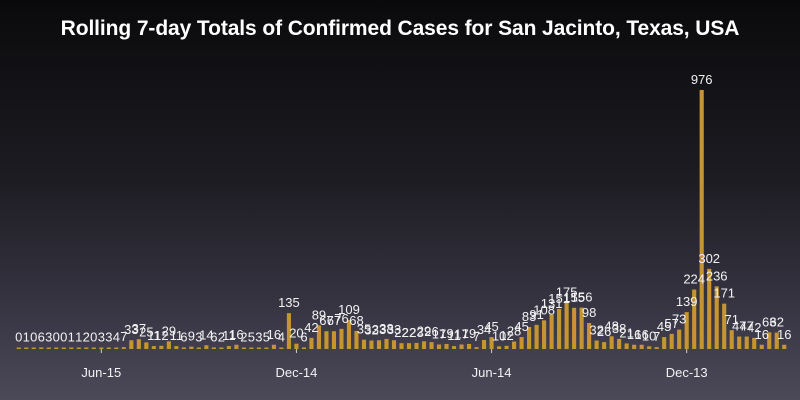  I want to click on x-axis: Jun-15 Dec-14 Jun-14 Dec-13, so click(394, 364).